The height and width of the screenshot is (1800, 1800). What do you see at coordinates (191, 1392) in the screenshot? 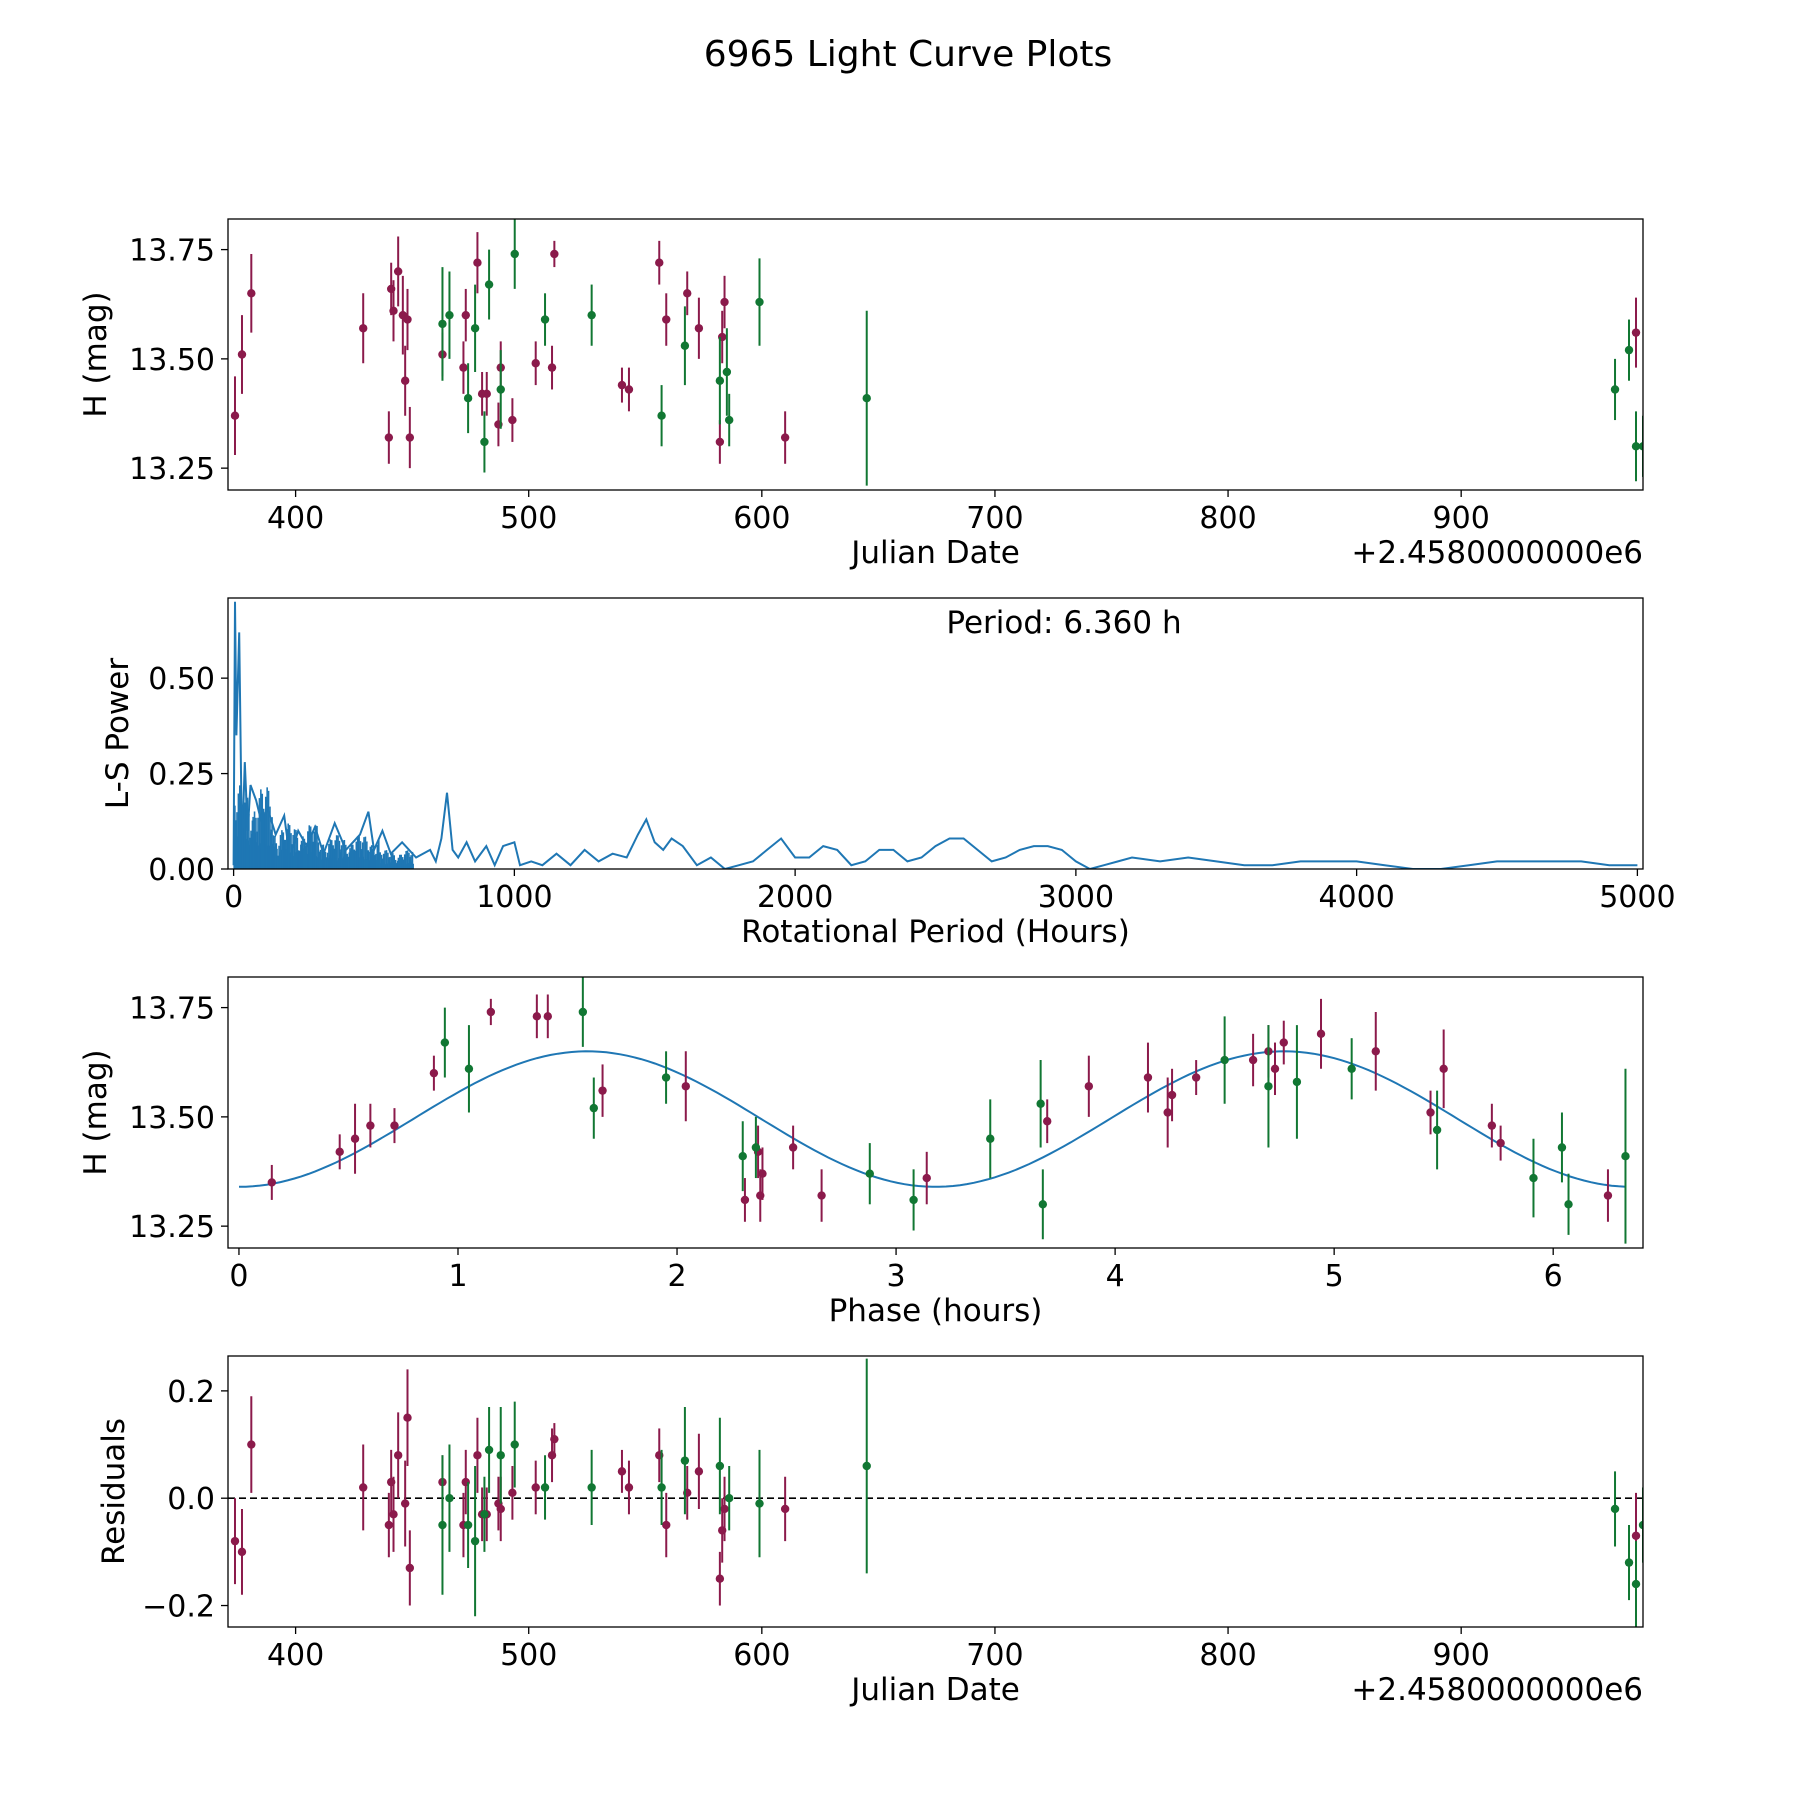
I see `y-tick-label: 0.2` at bounding box center [191, 1392].